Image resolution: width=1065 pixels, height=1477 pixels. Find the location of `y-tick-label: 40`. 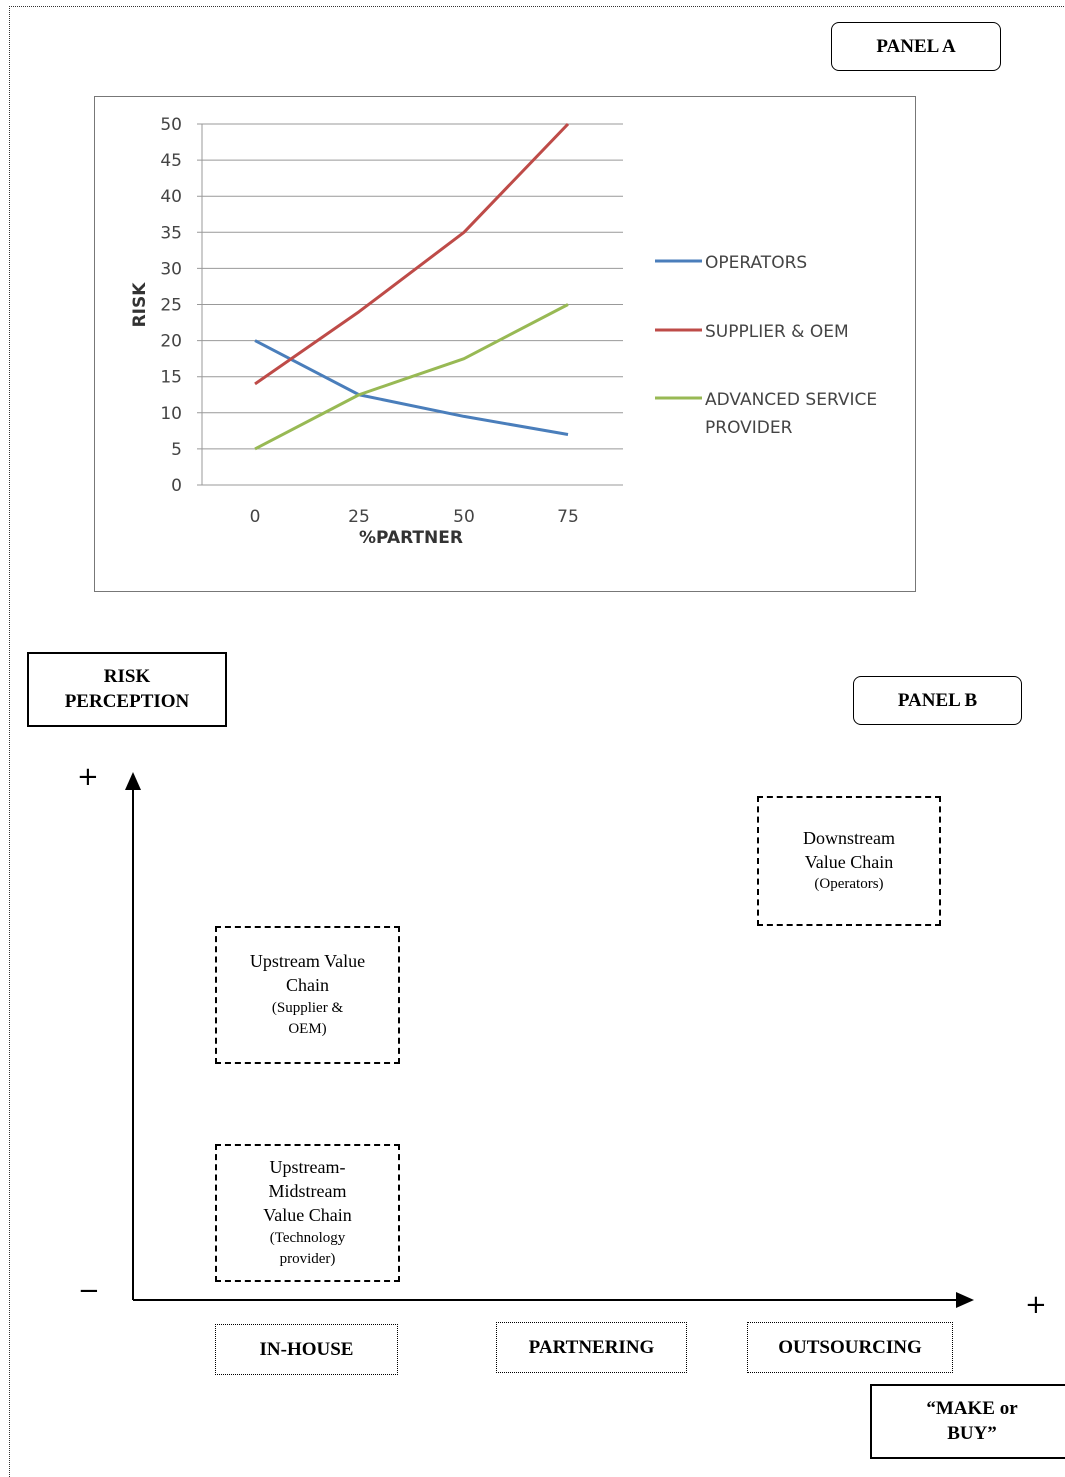

y-tick-label: 40 is located at coordinates (171, 197).